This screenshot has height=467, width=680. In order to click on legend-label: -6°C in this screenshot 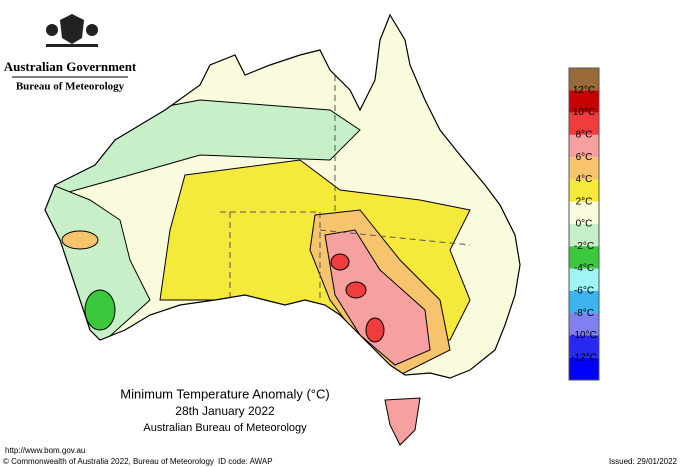, I will do `click(584, 290)`.